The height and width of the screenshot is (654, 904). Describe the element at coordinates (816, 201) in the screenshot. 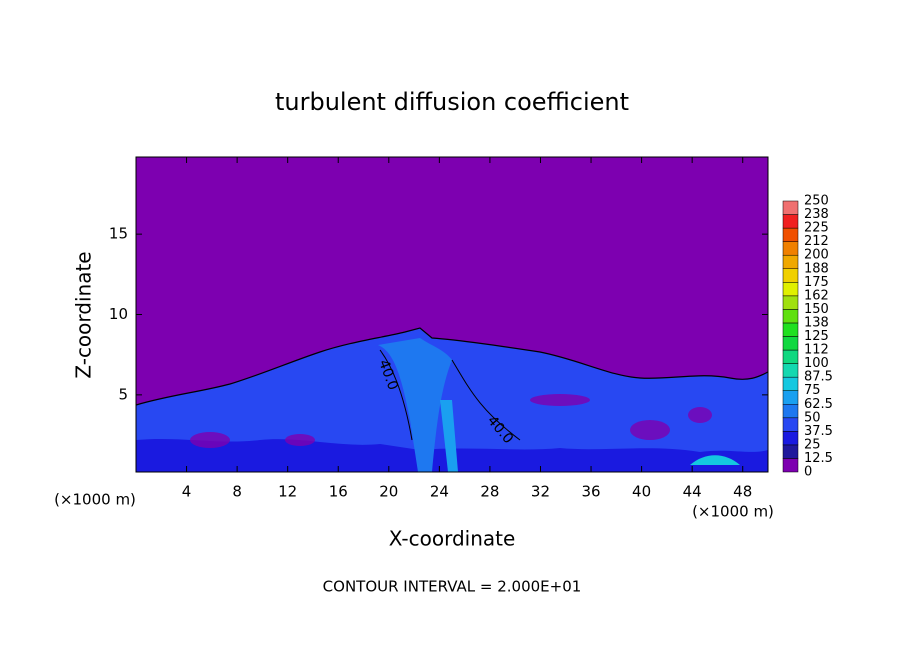

I see `colorbar-label: 250` at that location.